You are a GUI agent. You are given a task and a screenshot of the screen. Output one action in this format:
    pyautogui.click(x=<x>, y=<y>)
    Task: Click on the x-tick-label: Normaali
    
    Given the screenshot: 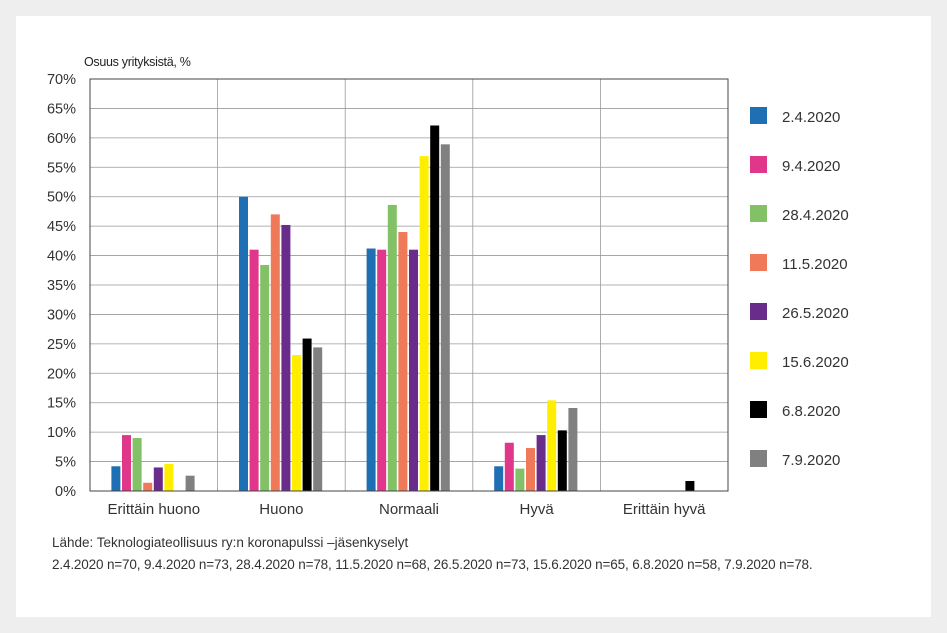 What is the action you would take?
    pyautogui.click(x=409, y=509)
    